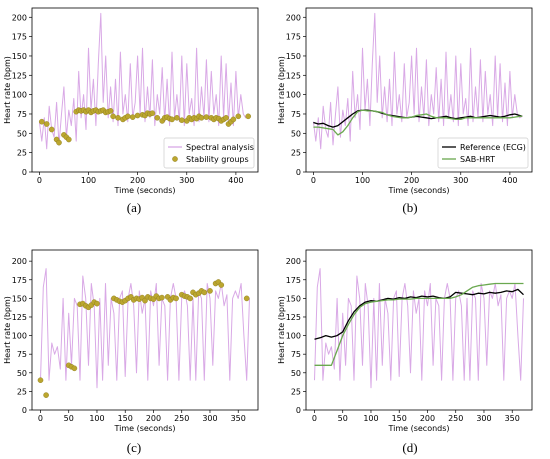 The width and height of the screenshot is (550, 459). Describe the element at coordinates (409, 207) in the screenshot. I see `panel-caption: (b)` at that location.